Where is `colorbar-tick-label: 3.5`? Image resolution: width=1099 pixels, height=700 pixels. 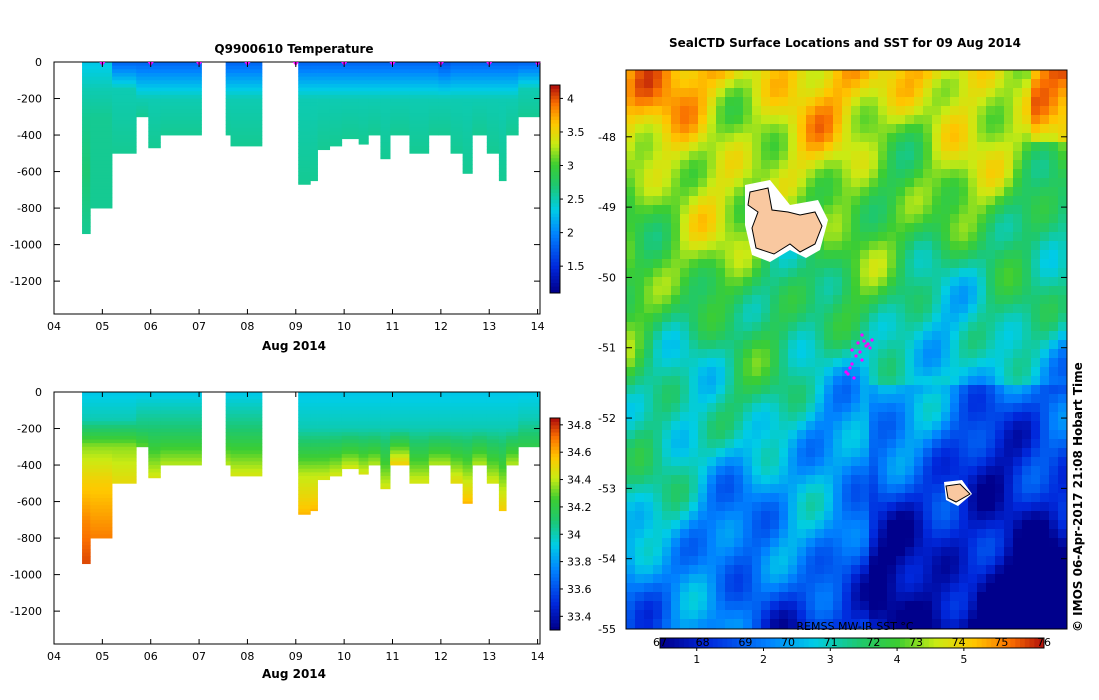 colorbar-tick-label: 3.5 is located at coordinates (576, 132).